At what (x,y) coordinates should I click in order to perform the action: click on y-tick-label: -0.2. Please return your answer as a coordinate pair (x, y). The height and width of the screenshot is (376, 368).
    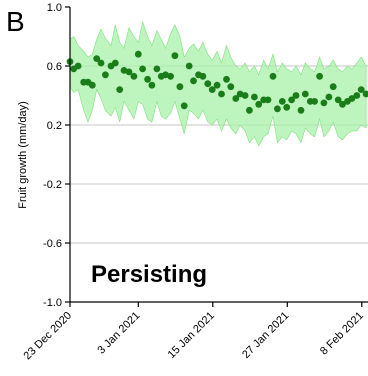
    Looking at the image, I should click on (52, 185).